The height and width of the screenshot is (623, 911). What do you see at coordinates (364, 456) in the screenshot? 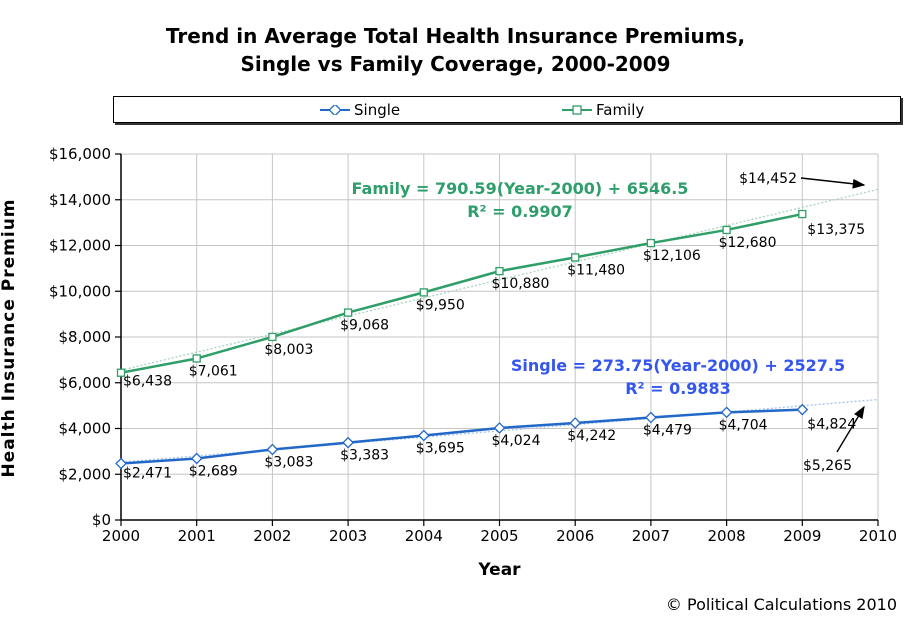
I see `single-data-label: $3,383` at bounding box center [364, 456].